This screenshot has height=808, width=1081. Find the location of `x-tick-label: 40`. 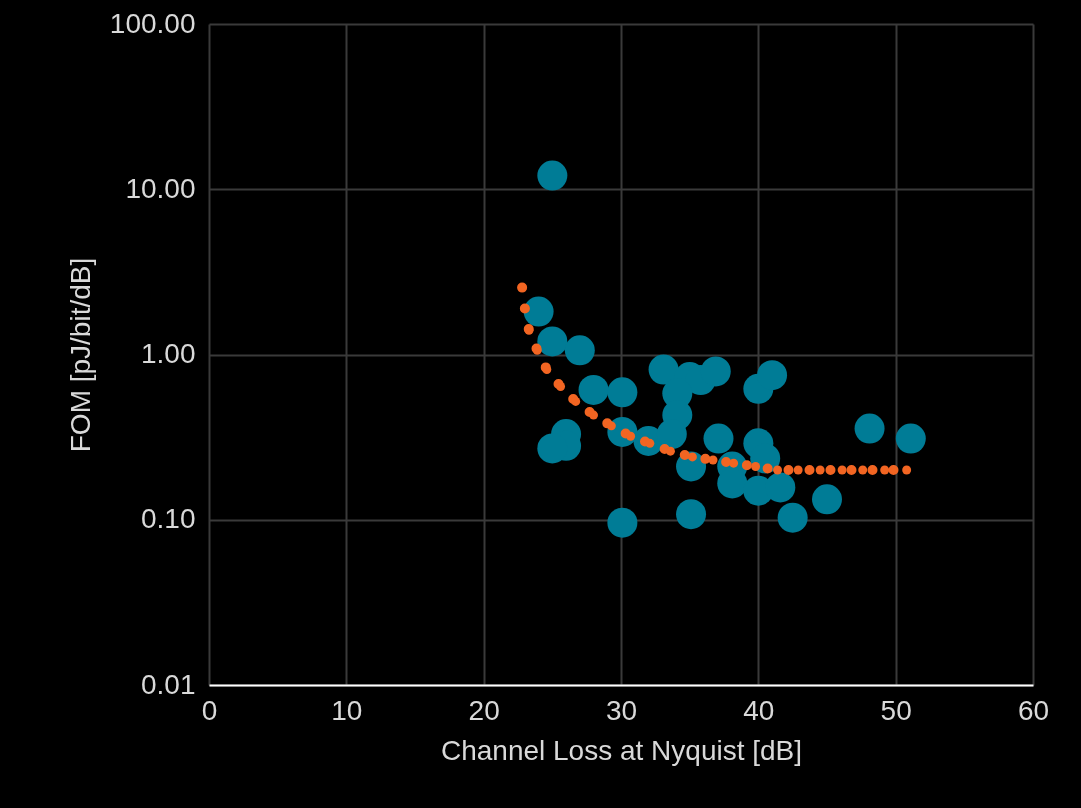

x-tick-label: 40 is located at coordinates (759, 710).